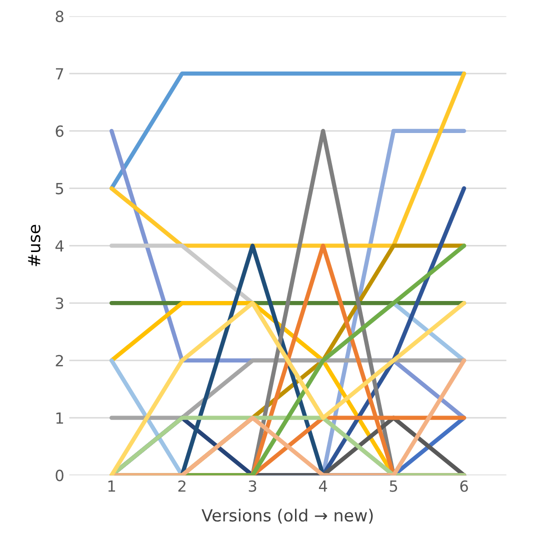 The image size is (533, 540). What do you see at coordinates (323, 486) in the screenshot?
I see `x-tick-label: 4` at bounding box center [323, 486].